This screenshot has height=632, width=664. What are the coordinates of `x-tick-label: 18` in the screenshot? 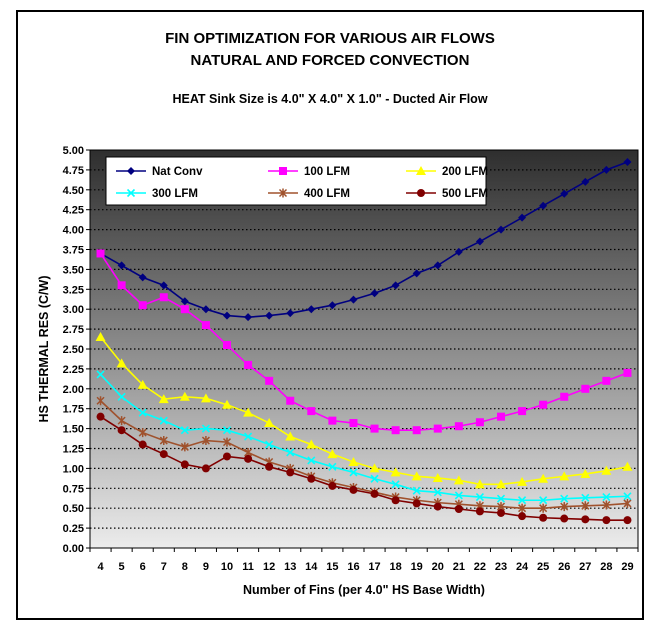 It's located at (395, 567).